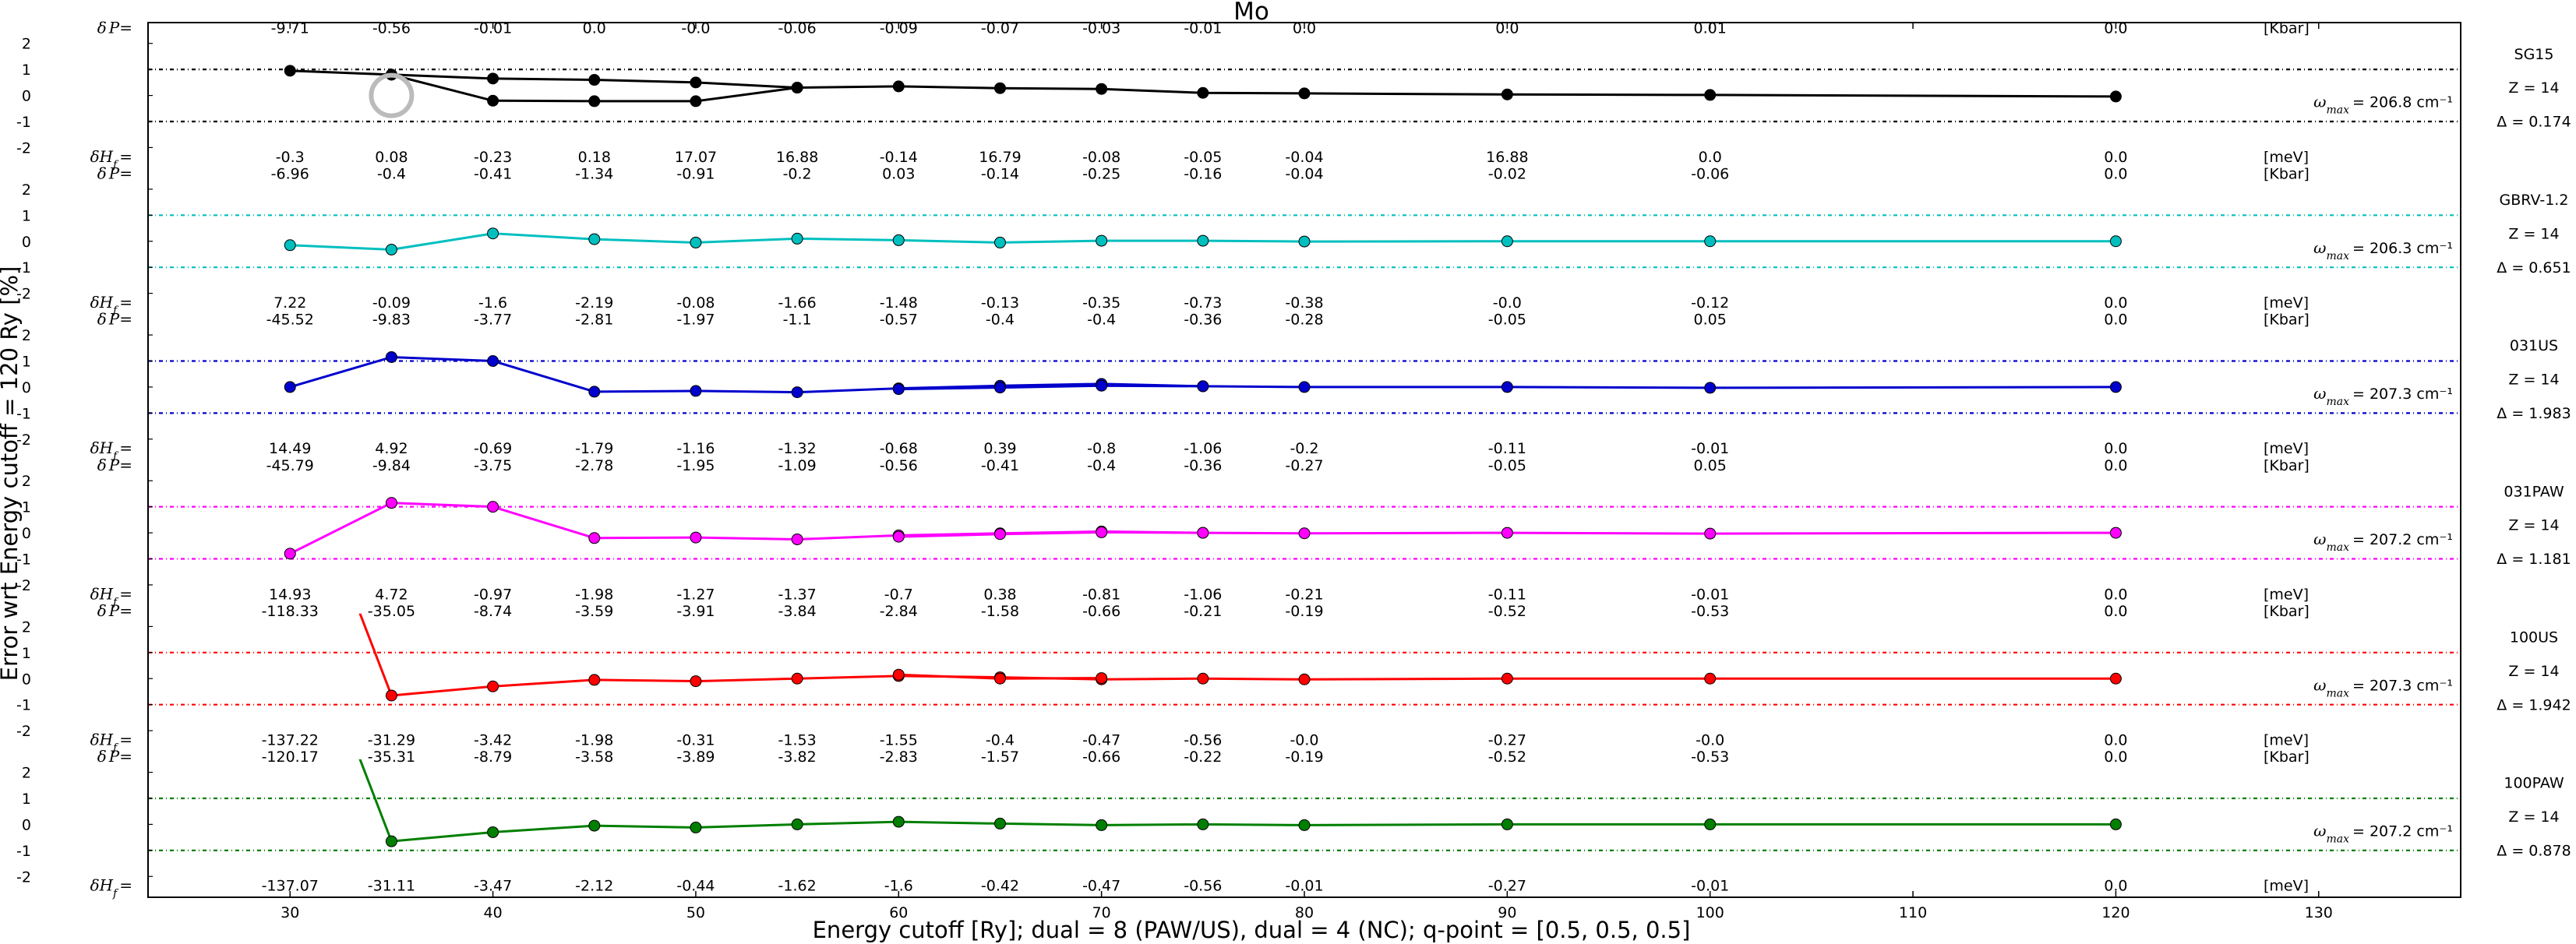 This screenshot has height=944, width=2576. What do you see at coordinates (1507, 757) in the screenshot?
I see `dP-value: -0.52` at bounding box center [1507, 757].